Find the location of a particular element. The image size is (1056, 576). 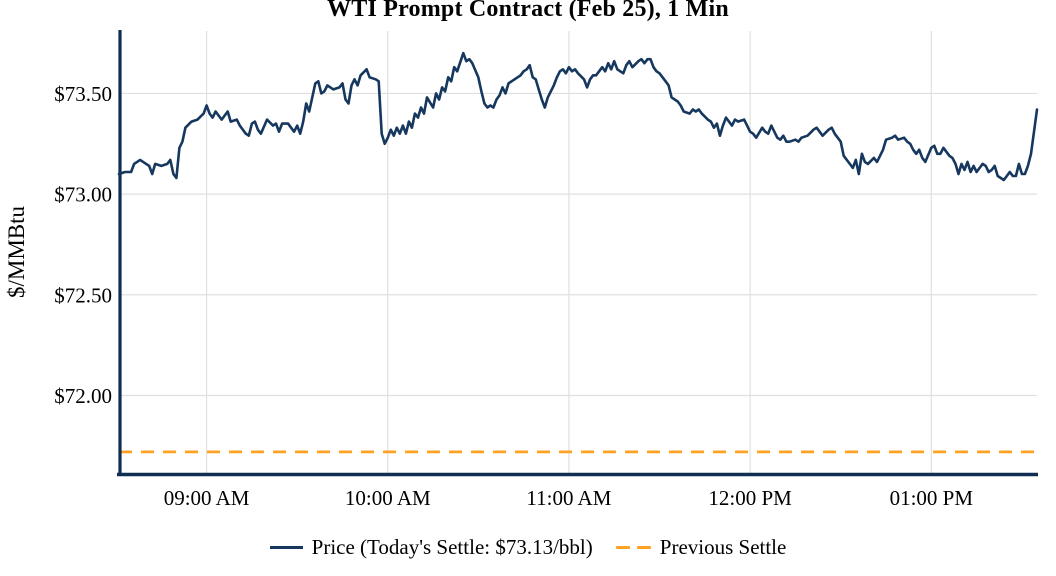

y-tick-labels: $73.50 $73.00 $72.50 $72.00 is located at coordinates (83, 245).